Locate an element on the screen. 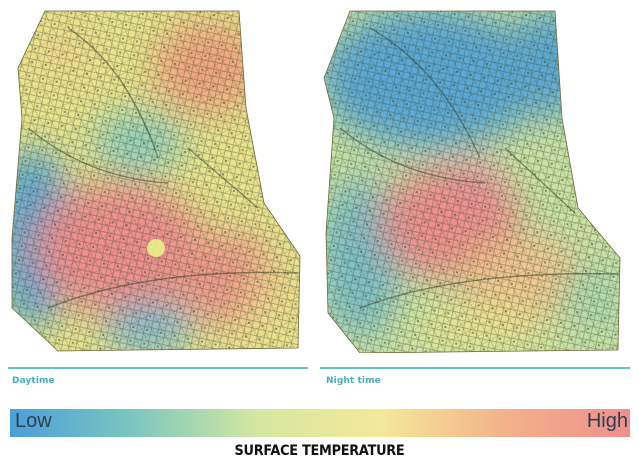  nighttime-caption: Night time is located at coordinates (353, 381).